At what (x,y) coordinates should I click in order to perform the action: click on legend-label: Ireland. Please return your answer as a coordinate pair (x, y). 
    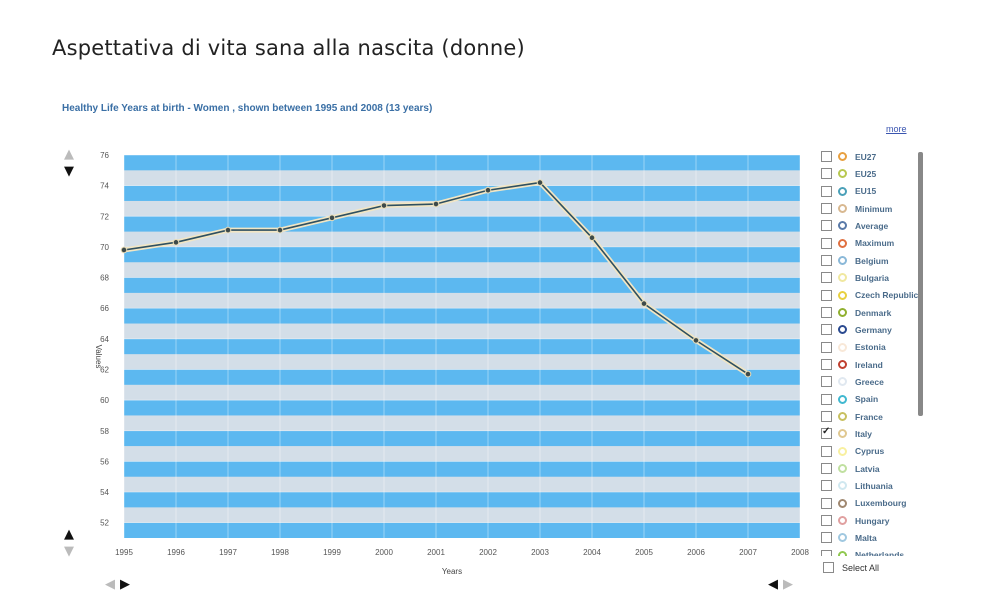
    Looking at the image, I should click on (869, 364).